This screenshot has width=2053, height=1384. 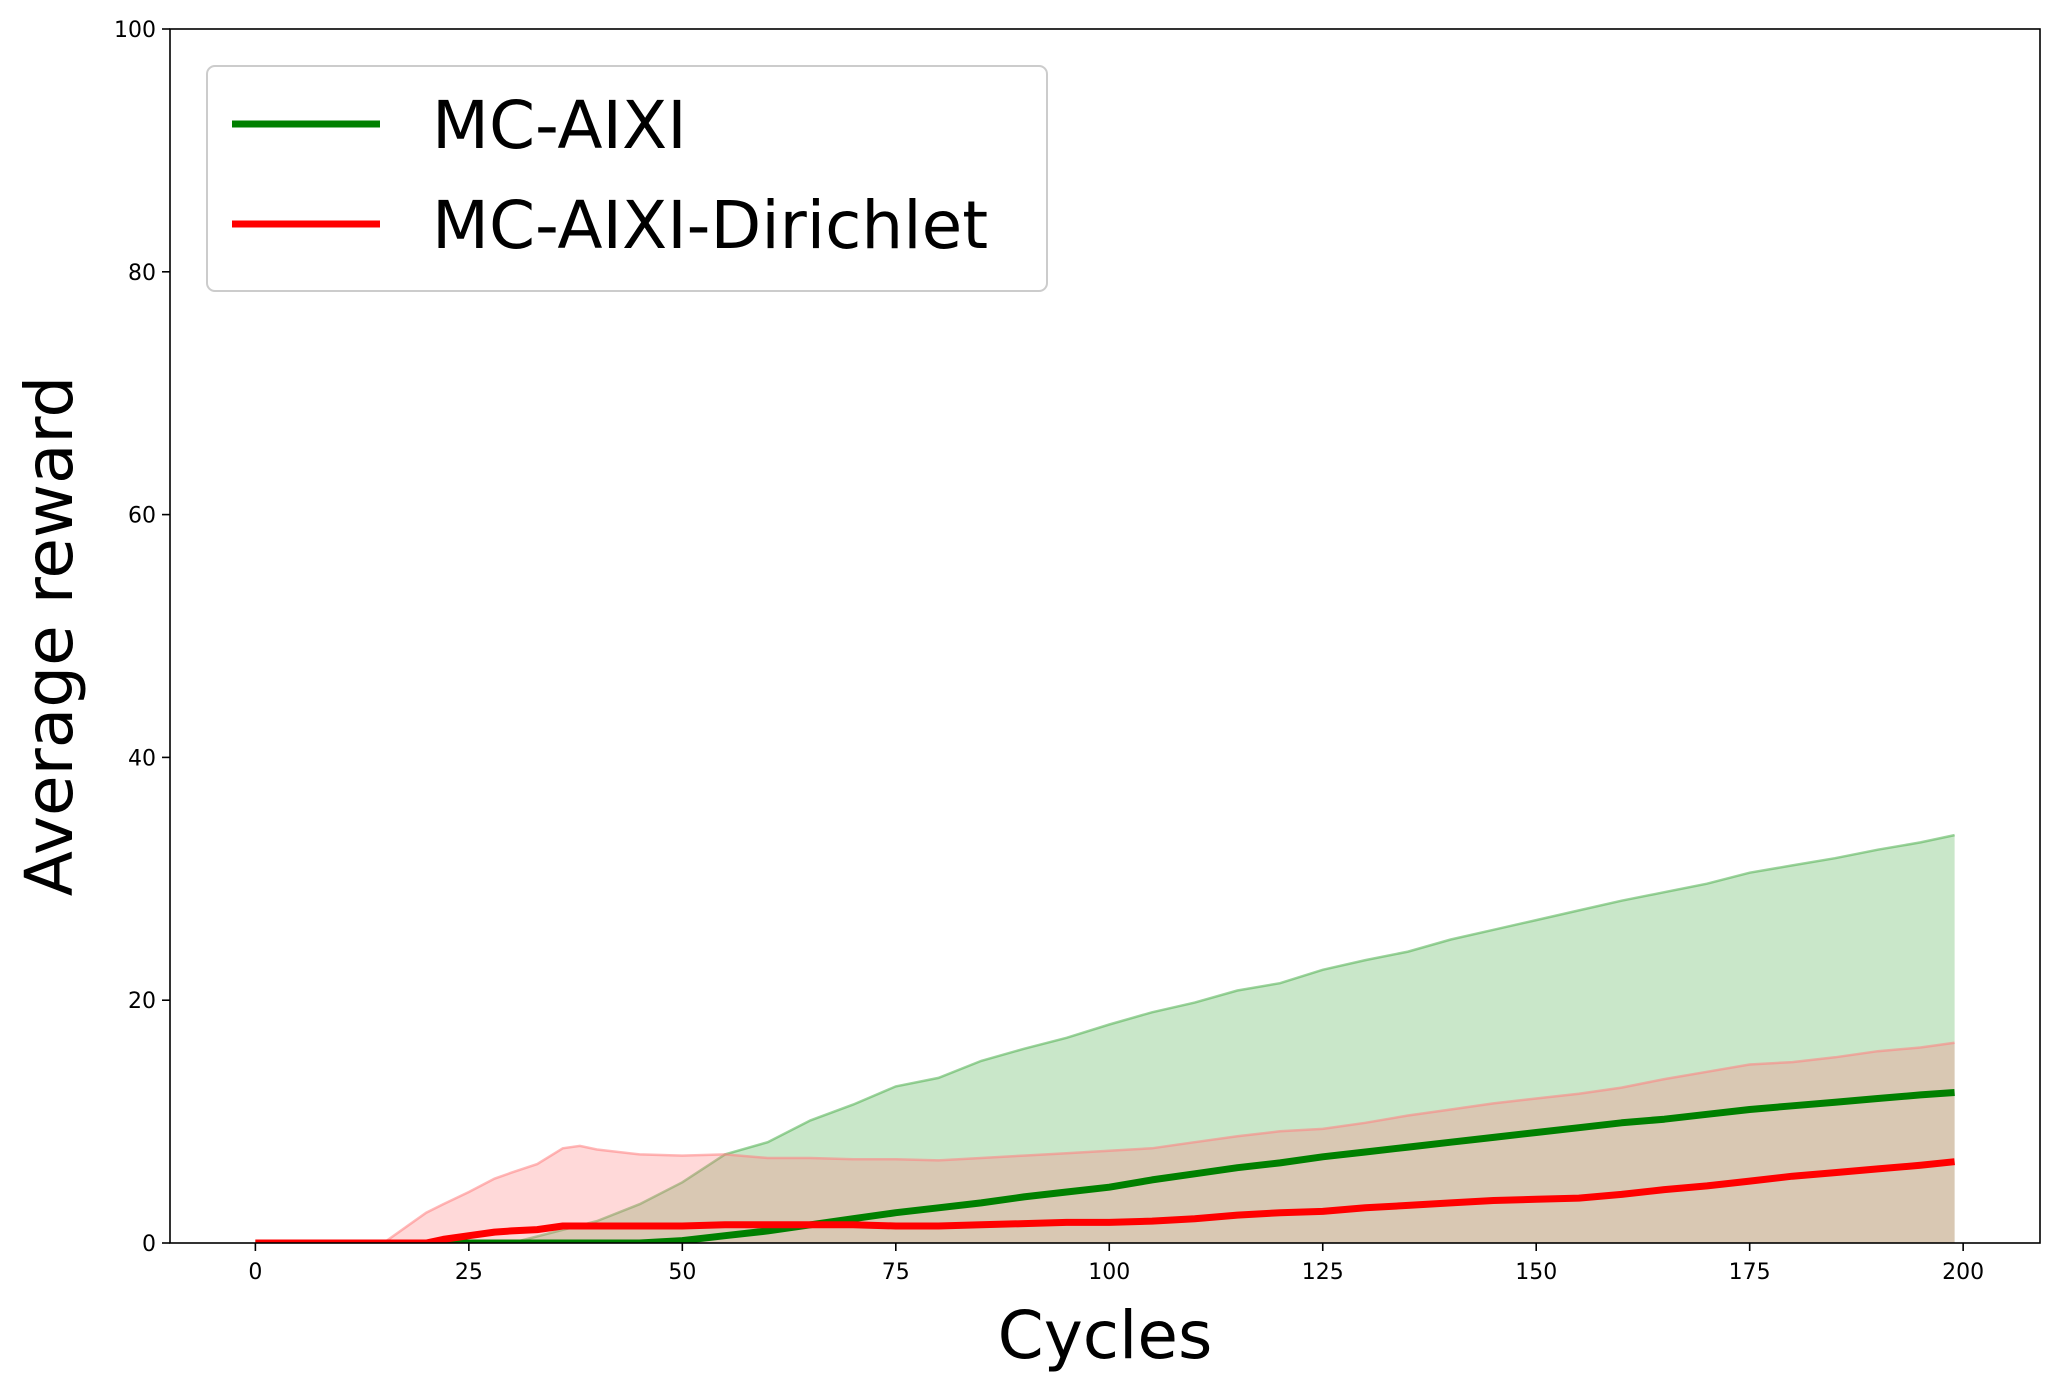 What do you see at coordinates (142, 516) in the screenshot?
I see `y-tick-label: 60` at bounding box center [142, 516].